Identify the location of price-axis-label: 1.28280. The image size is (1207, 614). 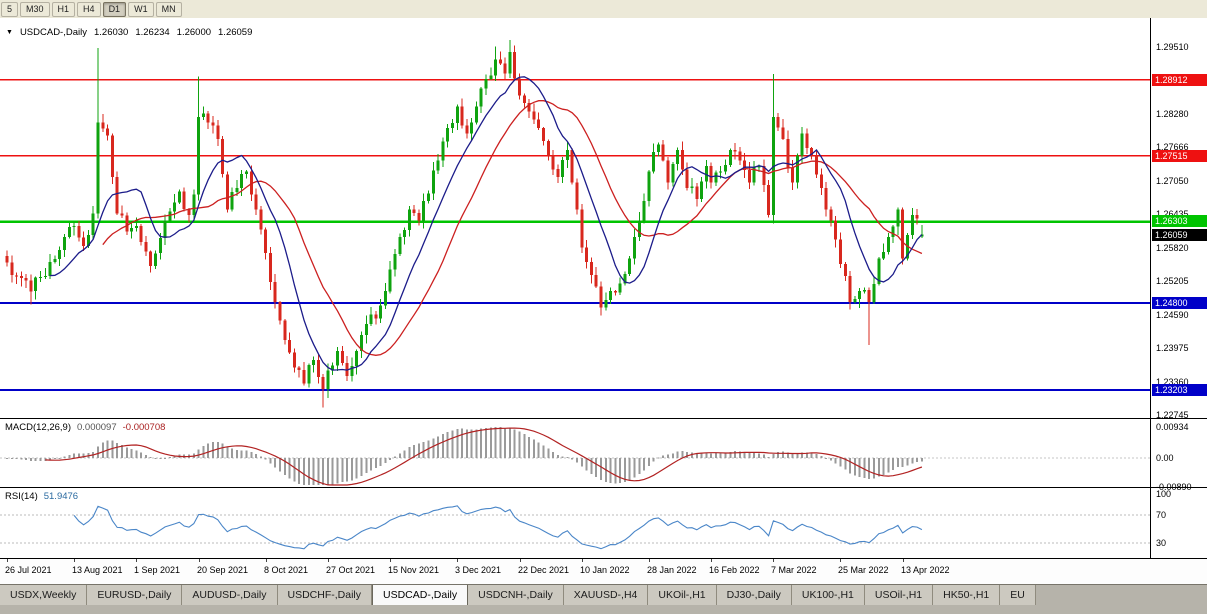
(1172, 114).